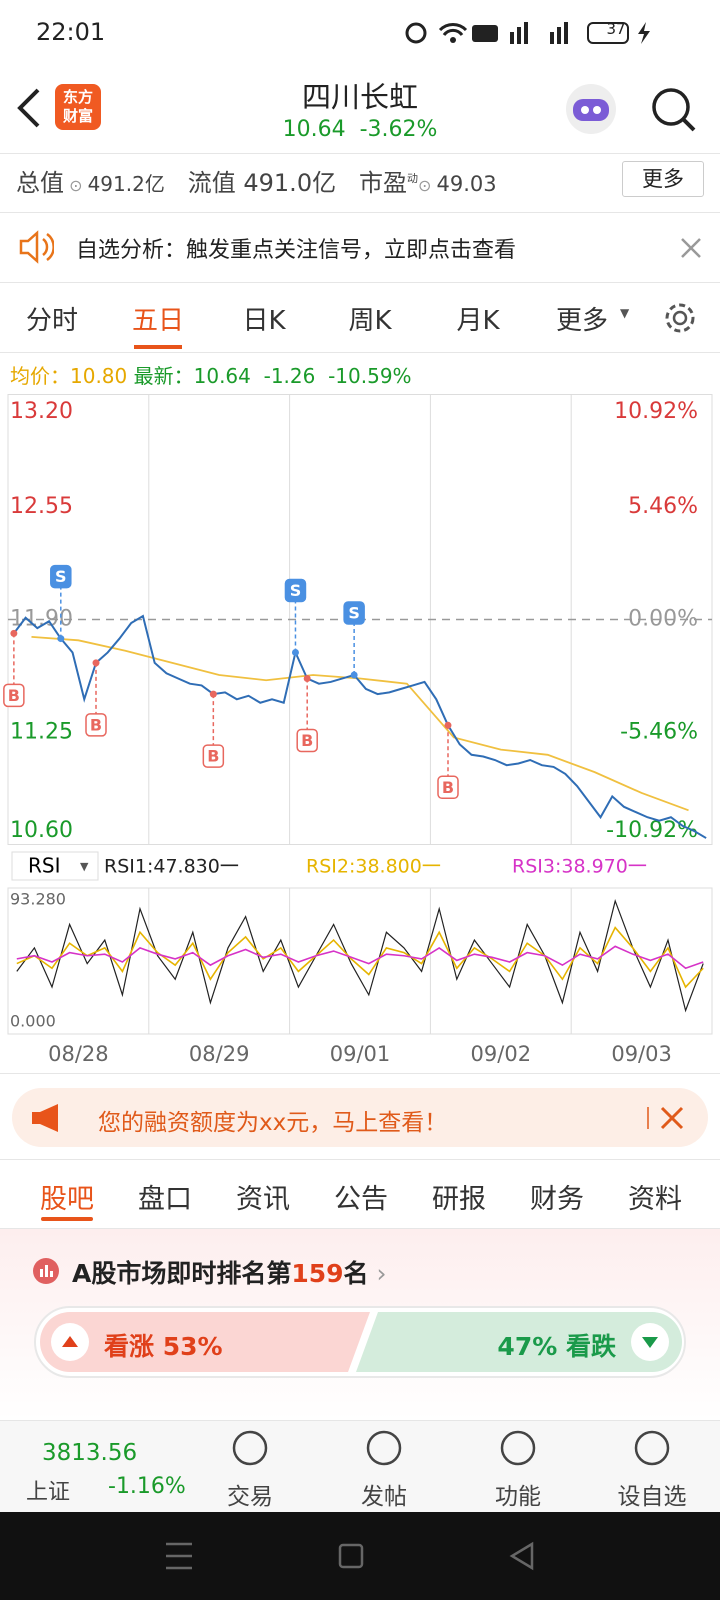  What do you see at coordinates (41, 506) in the screenshot?
I see `y-tick-label: 12.55` at bounding box center [41, 506].